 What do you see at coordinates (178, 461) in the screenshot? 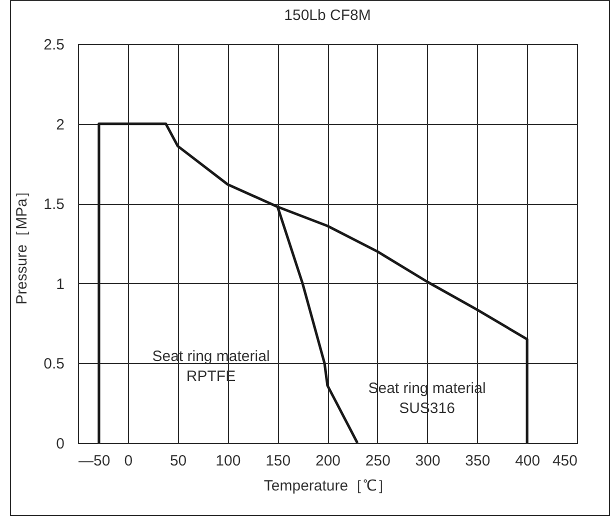
I see `x-tick-label: 50` at bounding box center [178, 461].